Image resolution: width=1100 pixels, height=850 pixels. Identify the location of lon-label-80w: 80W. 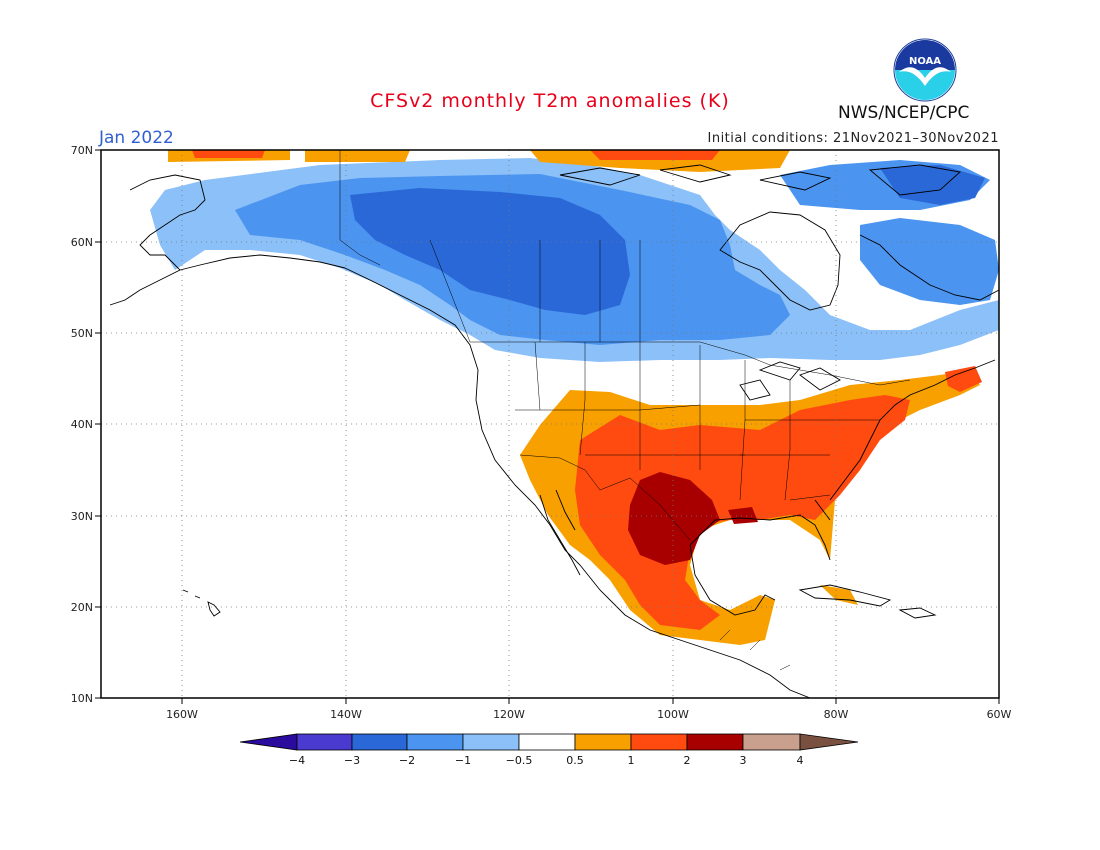
(836, 714).